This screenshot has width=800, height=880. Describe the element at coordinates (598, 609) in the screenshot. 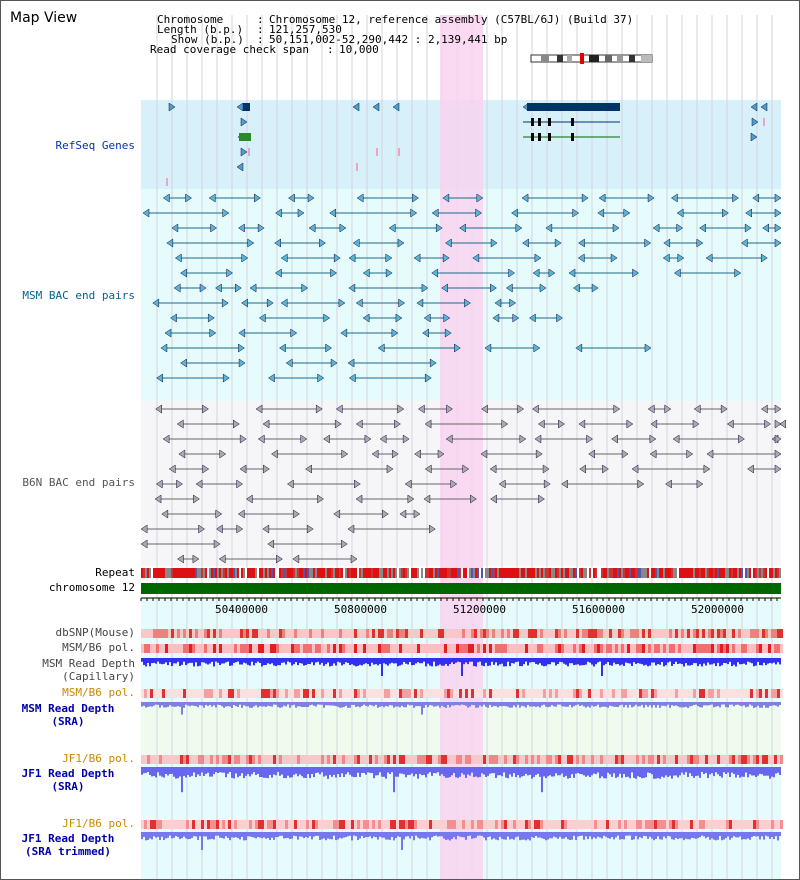

I see `axis-tick-label: 51600000` at that location.